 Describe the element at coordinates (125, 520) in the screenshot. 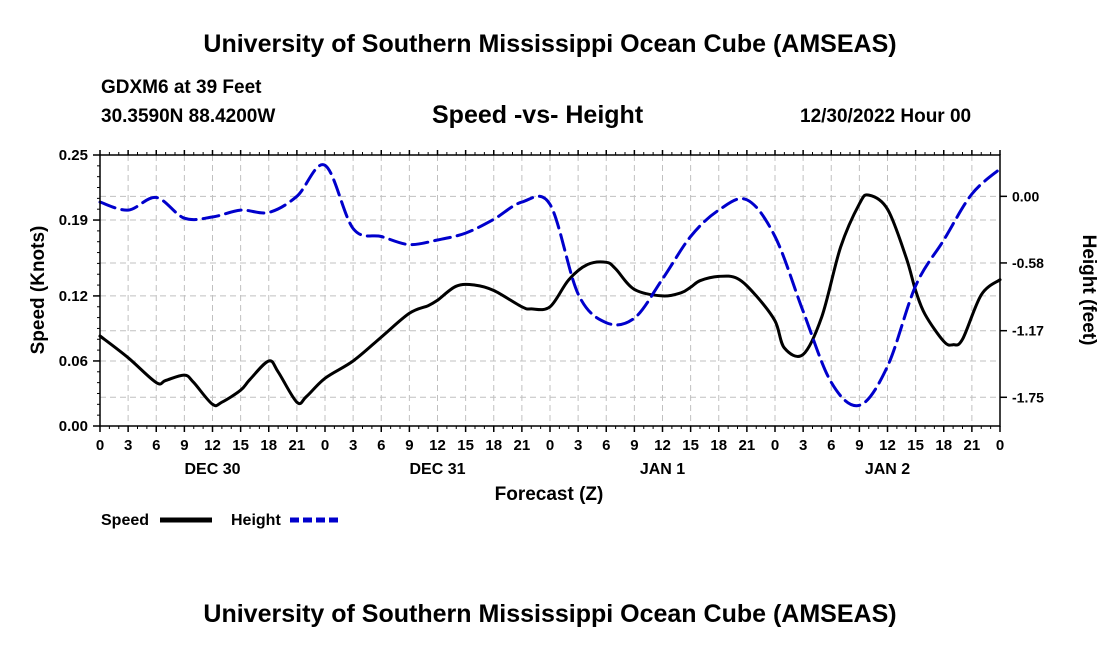

I see `legend-speed-label: Speed` at that location.